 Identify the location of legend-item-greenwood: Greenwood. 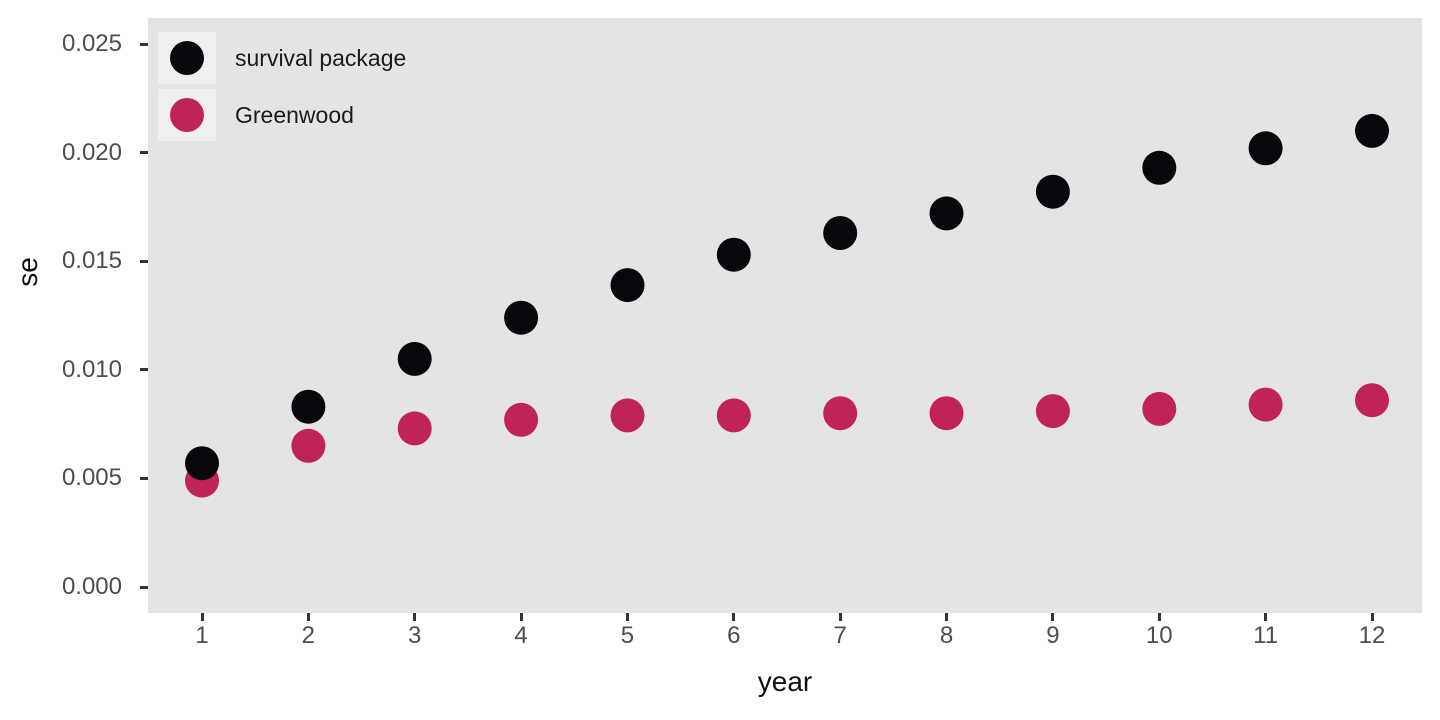
(282, 115).